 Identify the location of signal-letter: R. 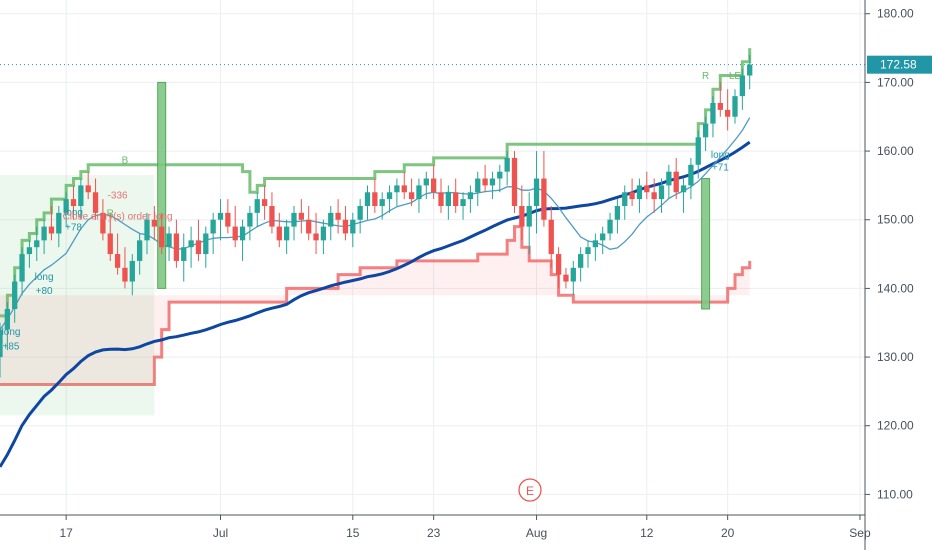
(110, 213).